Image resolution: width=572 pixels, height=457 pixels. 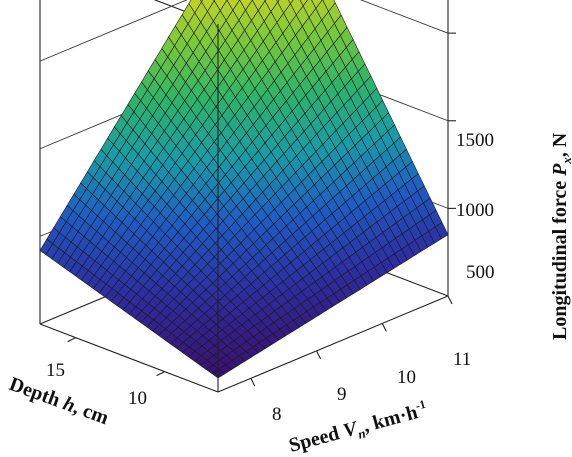 What do you see at coordinates (560, 170) in the screenshot?
I see `z-axis-title-symbol: P` at bounding box center [560, 170].